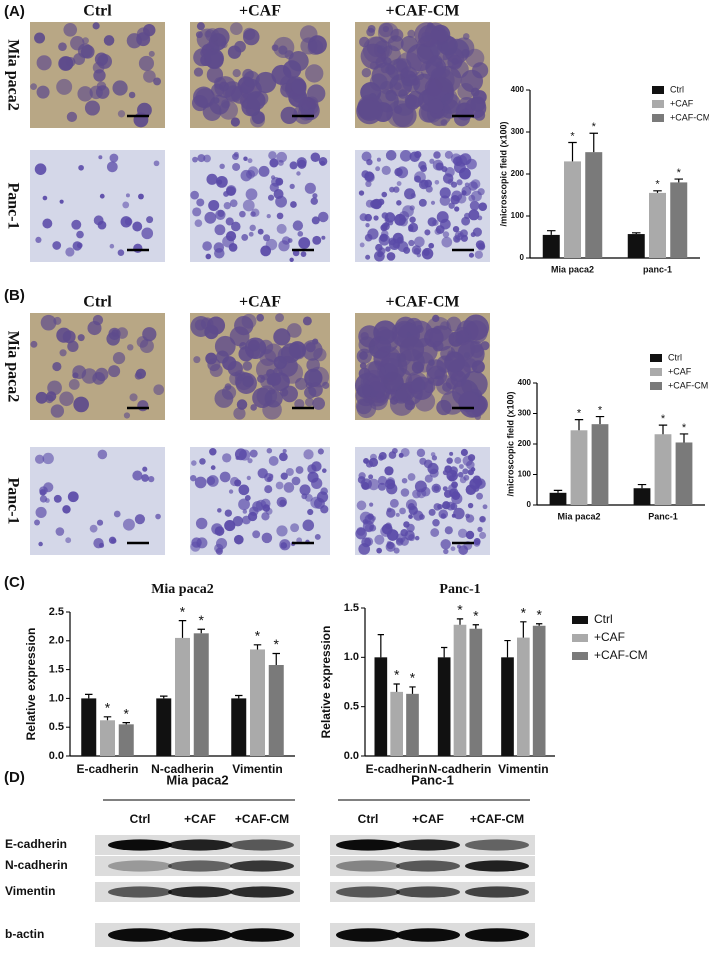  What do you see at coordinates (351, 707) in the screenshot?
I see `y-tick-label: 0.5` at bounding box center [351, 707].